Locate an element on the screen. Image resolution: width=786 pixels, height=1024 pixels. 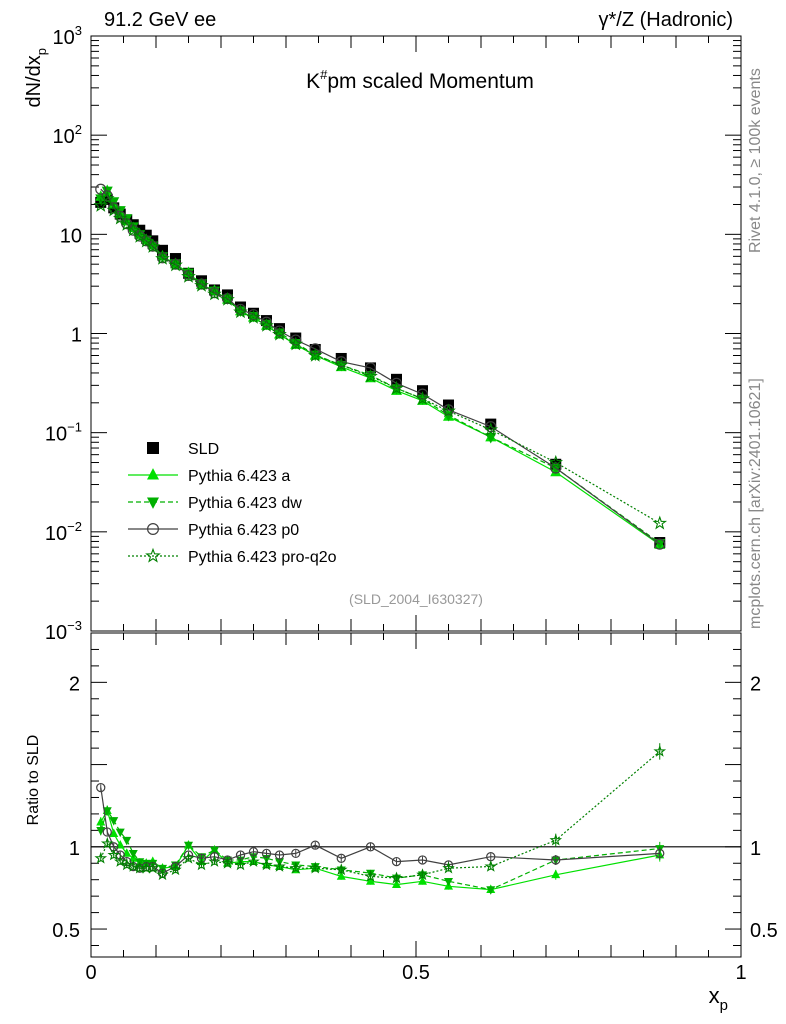
ratio-series-pythia-6-423-a is located at coordinates (380, 849).